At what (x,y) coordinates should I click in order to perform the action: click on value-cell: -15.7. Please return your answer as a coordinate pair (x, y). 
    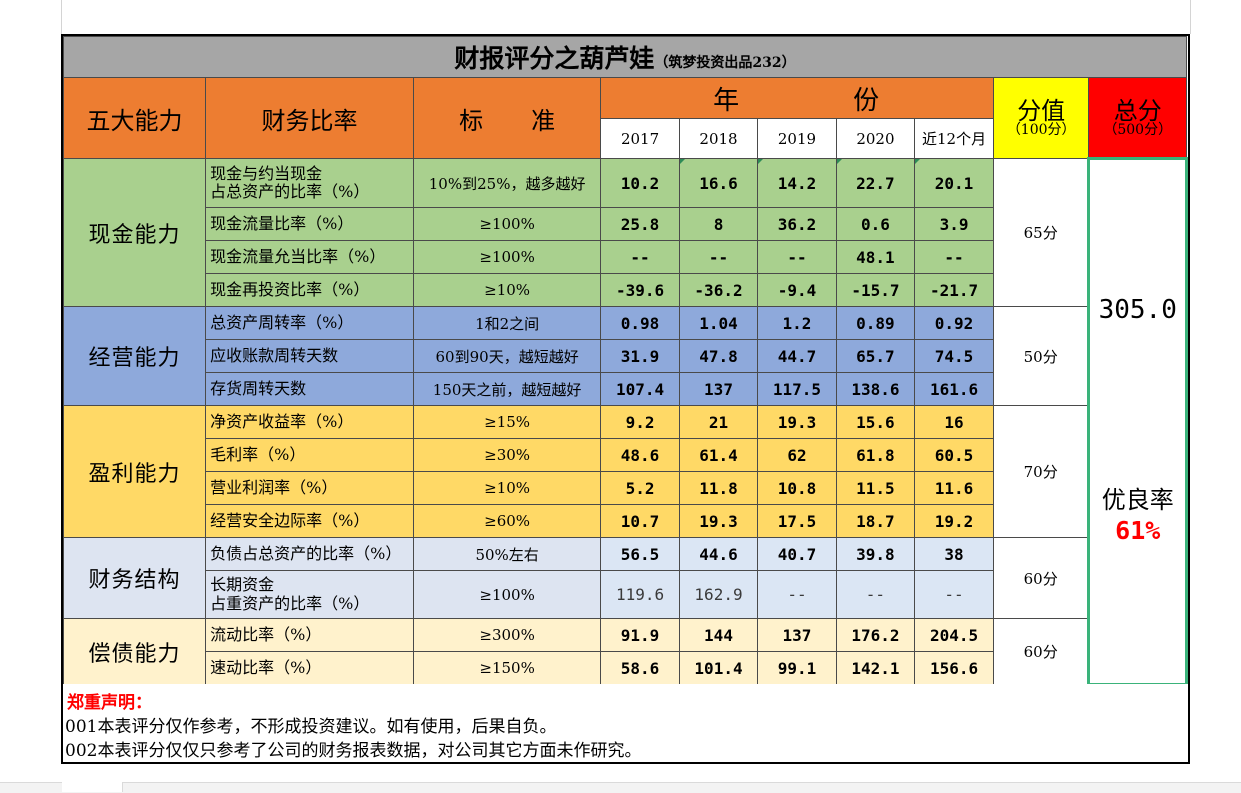
    Looking at the image, I should click on (875, 290).